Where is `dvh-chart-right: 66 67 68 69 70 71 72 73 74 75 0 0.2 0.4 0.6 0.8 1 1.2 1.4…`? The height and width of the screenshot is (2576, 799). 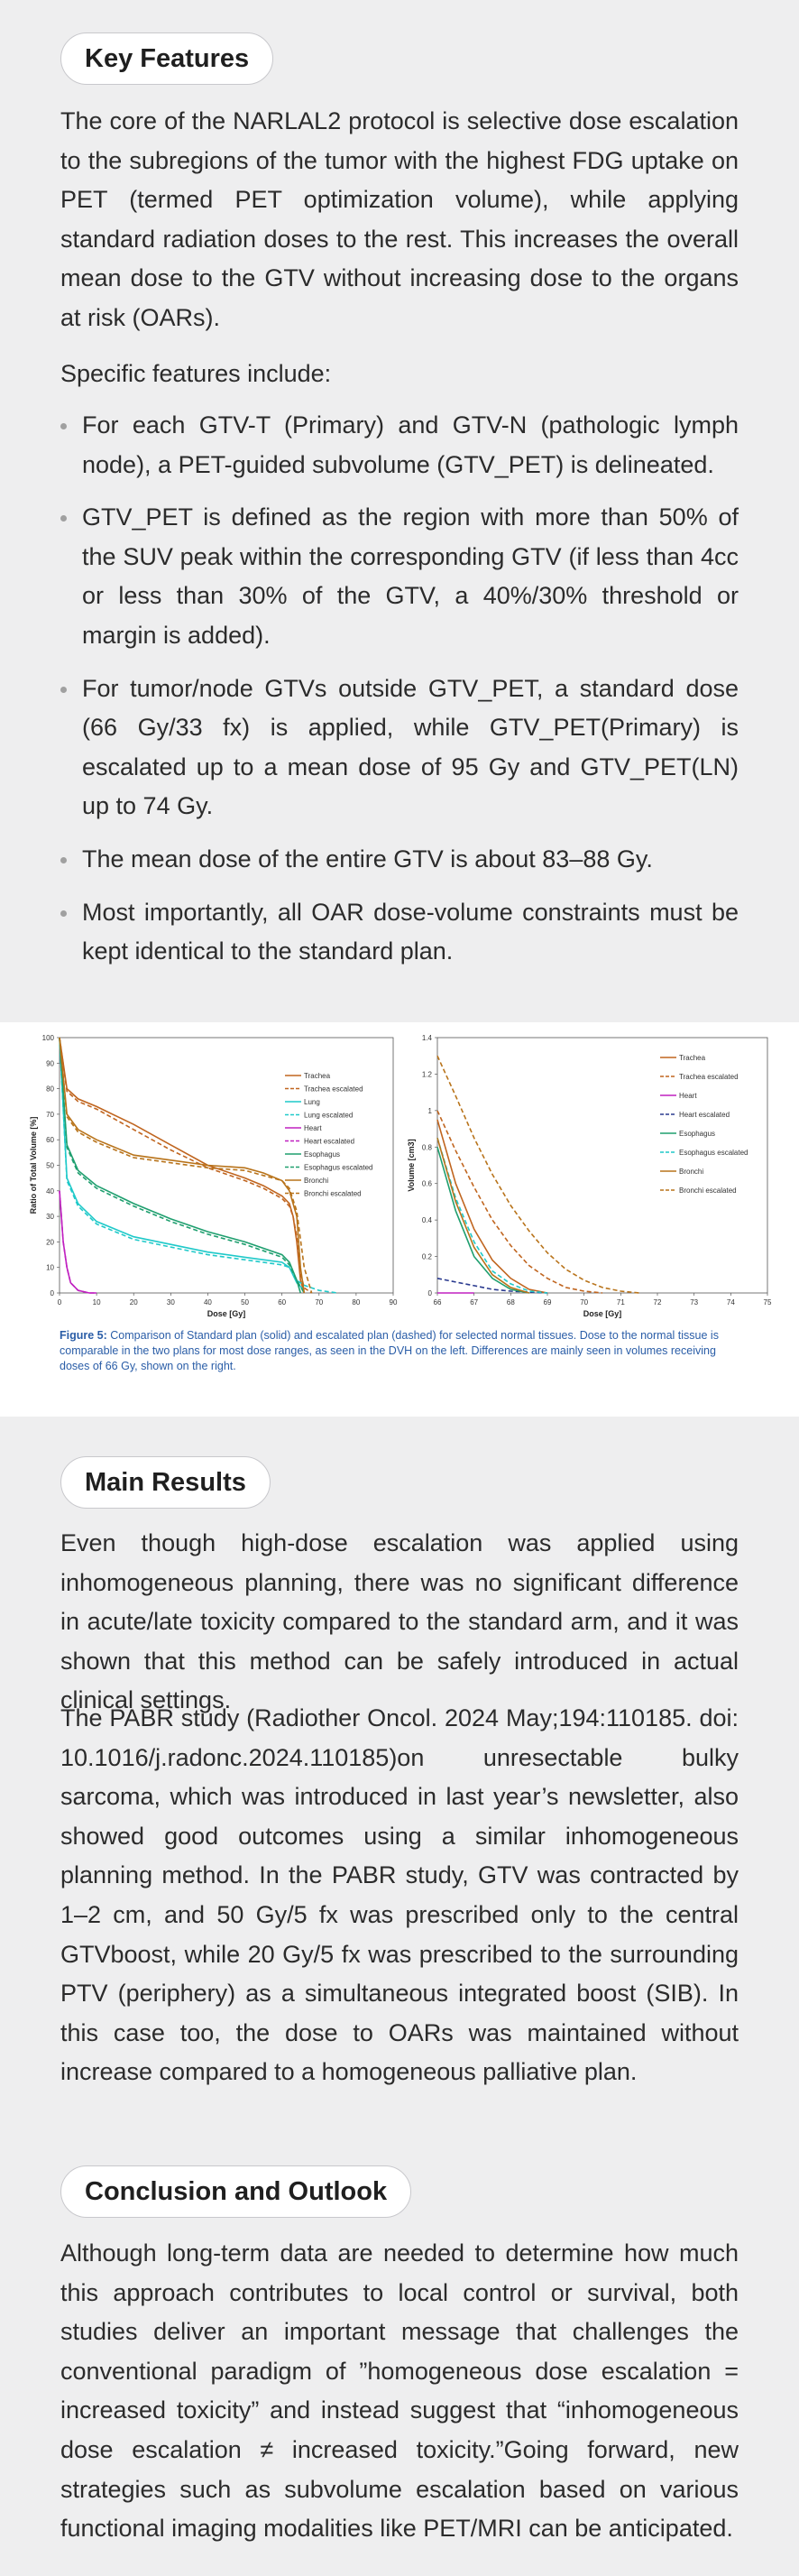
dvh-chart-right: 66 67 68 69 70 71 72 73 74 75 0 0.2 0.4 0.6 0.8 1 1.2 1.4… is located at coordinates (589, 1176).